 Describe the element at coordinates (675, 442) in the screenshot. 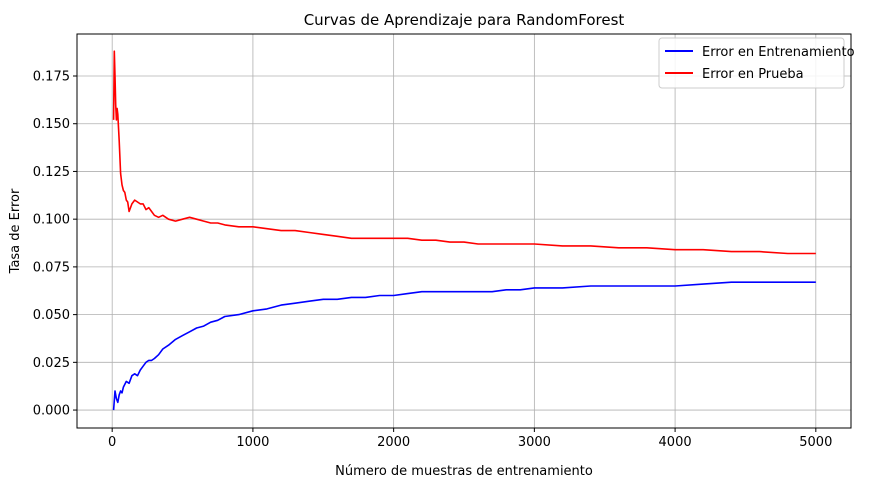

I see `x-tick-label: 4000` at that location.